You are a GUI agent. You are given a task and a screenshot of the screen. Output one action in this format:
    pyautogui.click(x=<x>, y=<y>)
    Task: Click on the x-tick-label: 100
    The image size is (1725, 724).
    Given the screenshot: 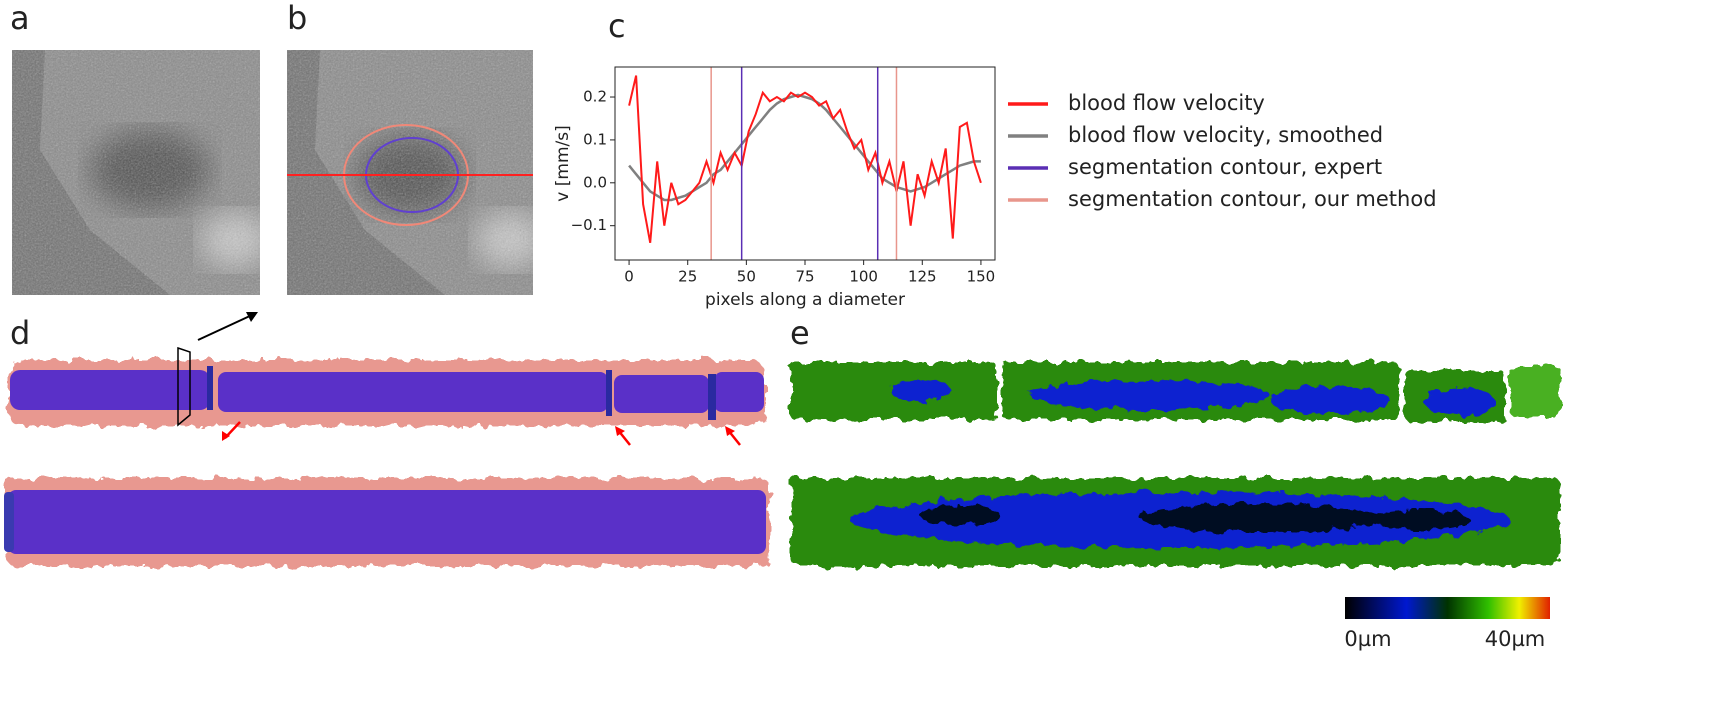 What is the action you would take?
    pyautogui.click(x=863, y=277)
    